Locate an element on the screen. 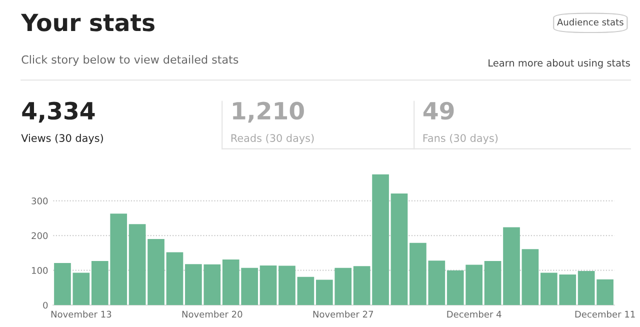 The image size is (640, 327). x-tick-label: November 20 is located at coordinates (212, 314).